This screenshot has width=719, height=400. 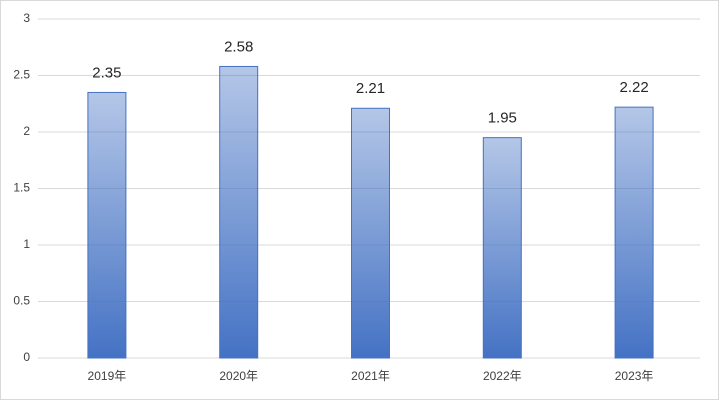 What do you see at coordinates (21, 301) in the screenshot?
I see `y-tick-label: 0.5` at bounding box center [21, 301].